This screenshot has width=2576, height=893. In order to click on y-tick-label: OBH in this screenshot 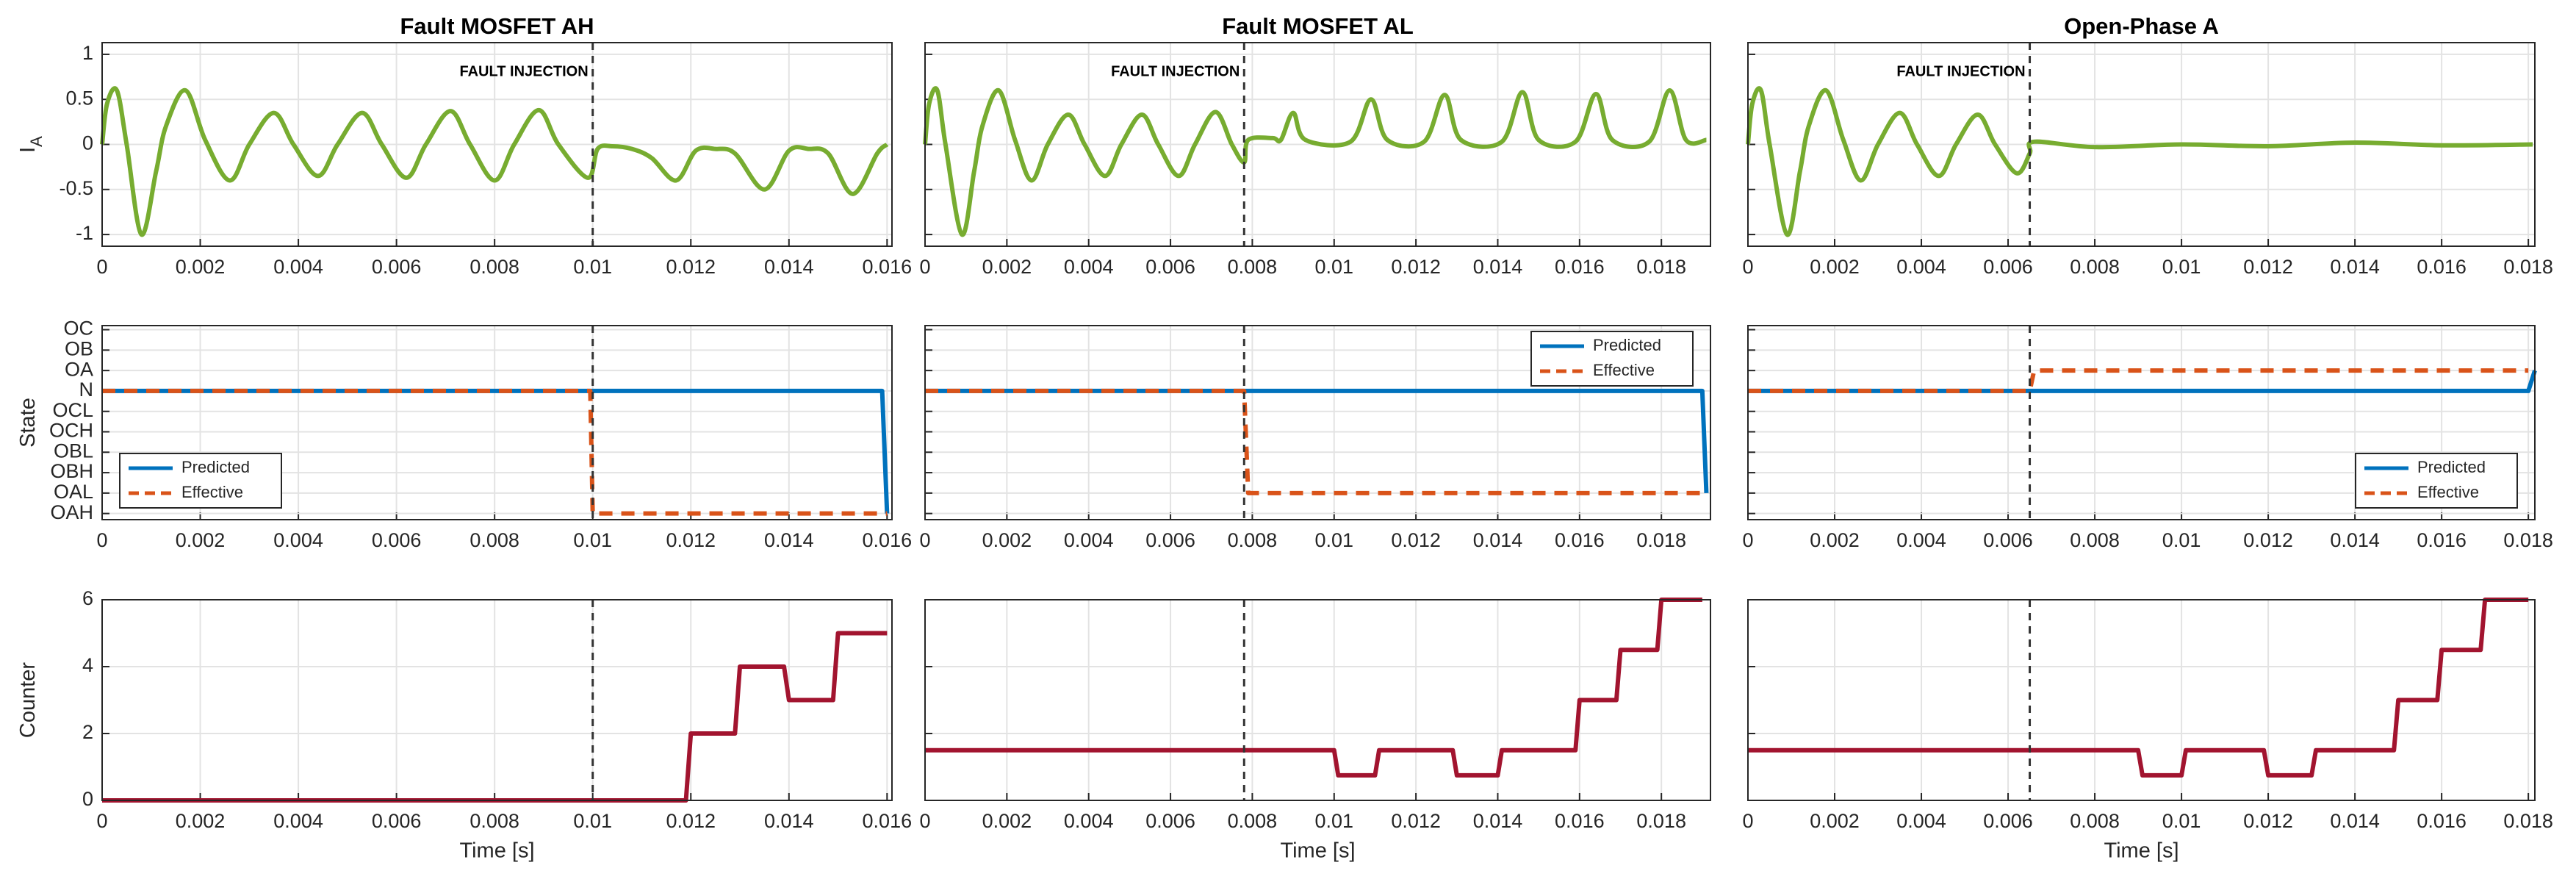, I will do `click(71, 471)`.